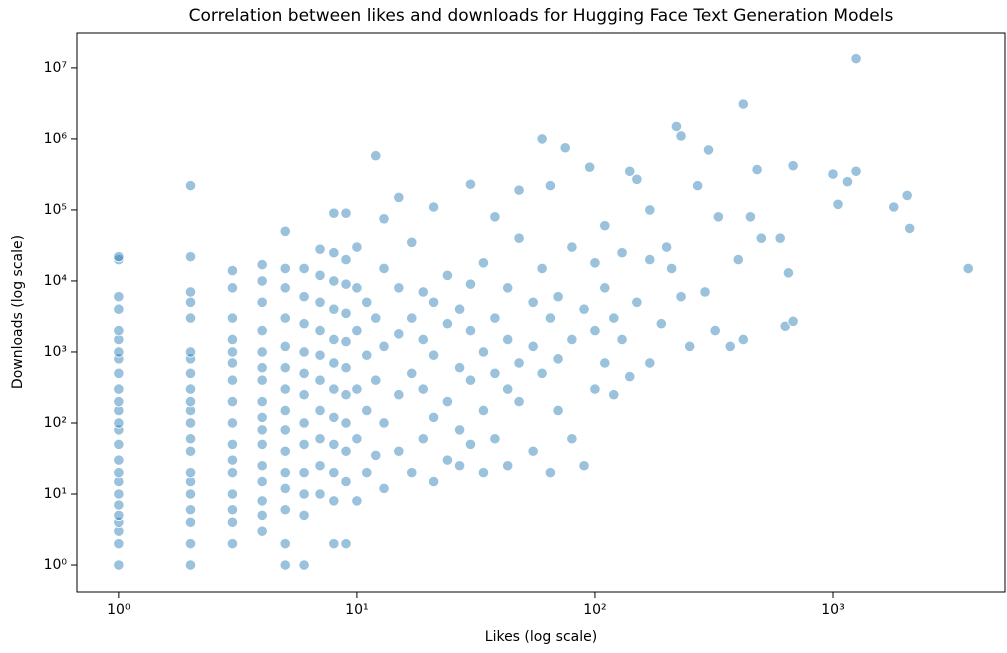 This screenshot has height=653, width=1007. Describe the element at coordinates (55, 68) in the screenshot. I see `y-tick-label: 10⁷` at that location.